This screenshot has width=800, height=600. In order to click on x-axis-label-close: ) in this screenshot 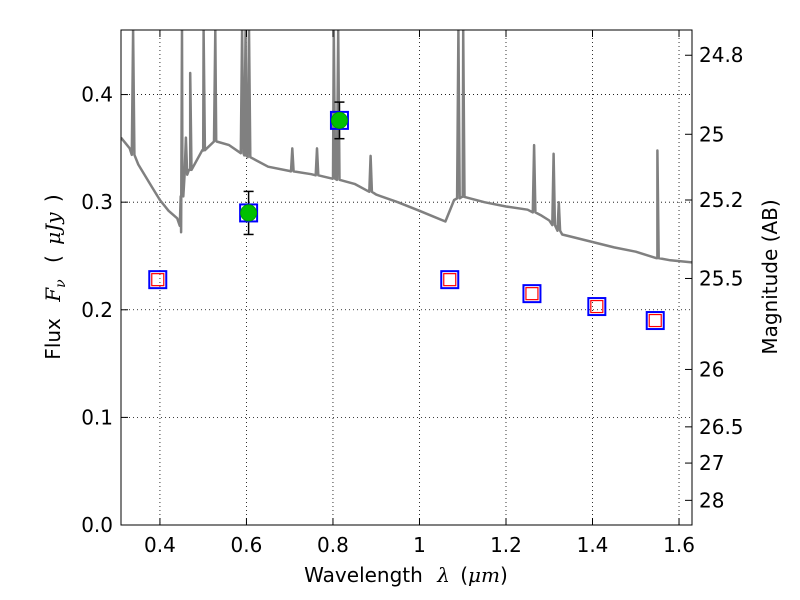, I will do `click(504, 575)`.